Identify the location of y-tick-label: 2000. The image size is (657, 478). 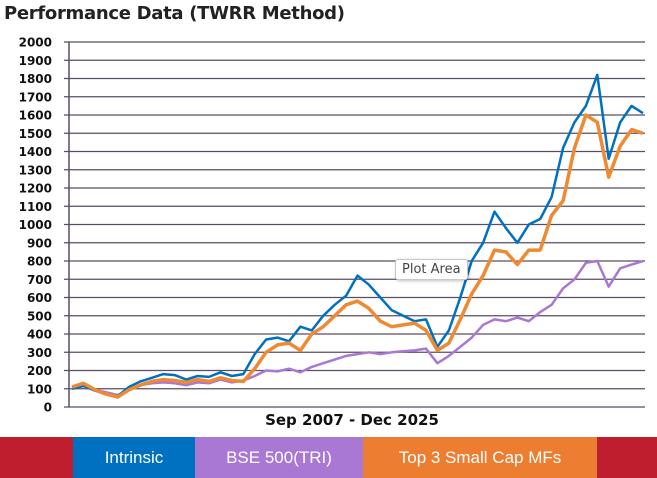
(35, 43).